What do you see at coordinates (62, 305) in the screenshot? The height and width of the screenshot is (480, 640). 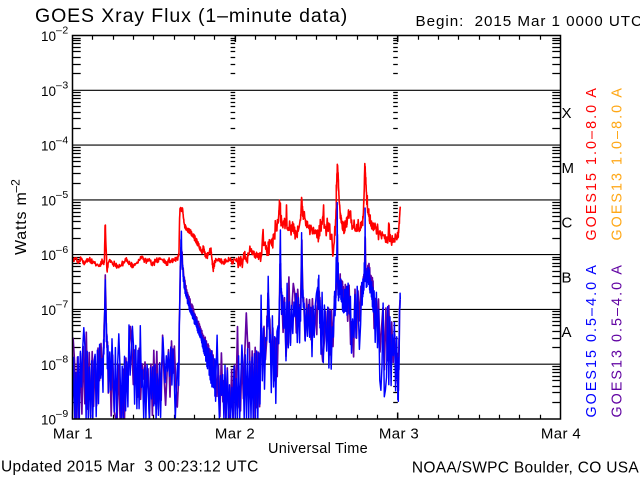 I see `svg-text: –7` at bounding box center [62, 305].